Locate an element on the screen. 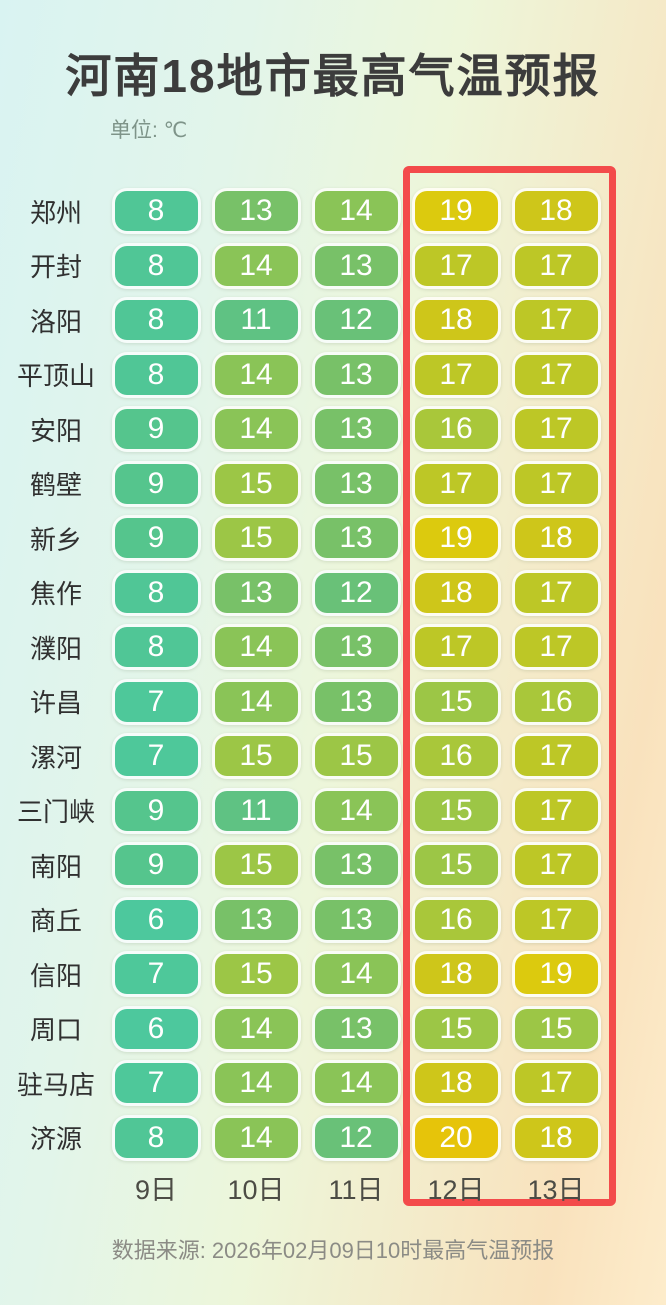 This screenshot has width=666, height=1305. city-label: 焦作 is located at coordinates (55, 594).